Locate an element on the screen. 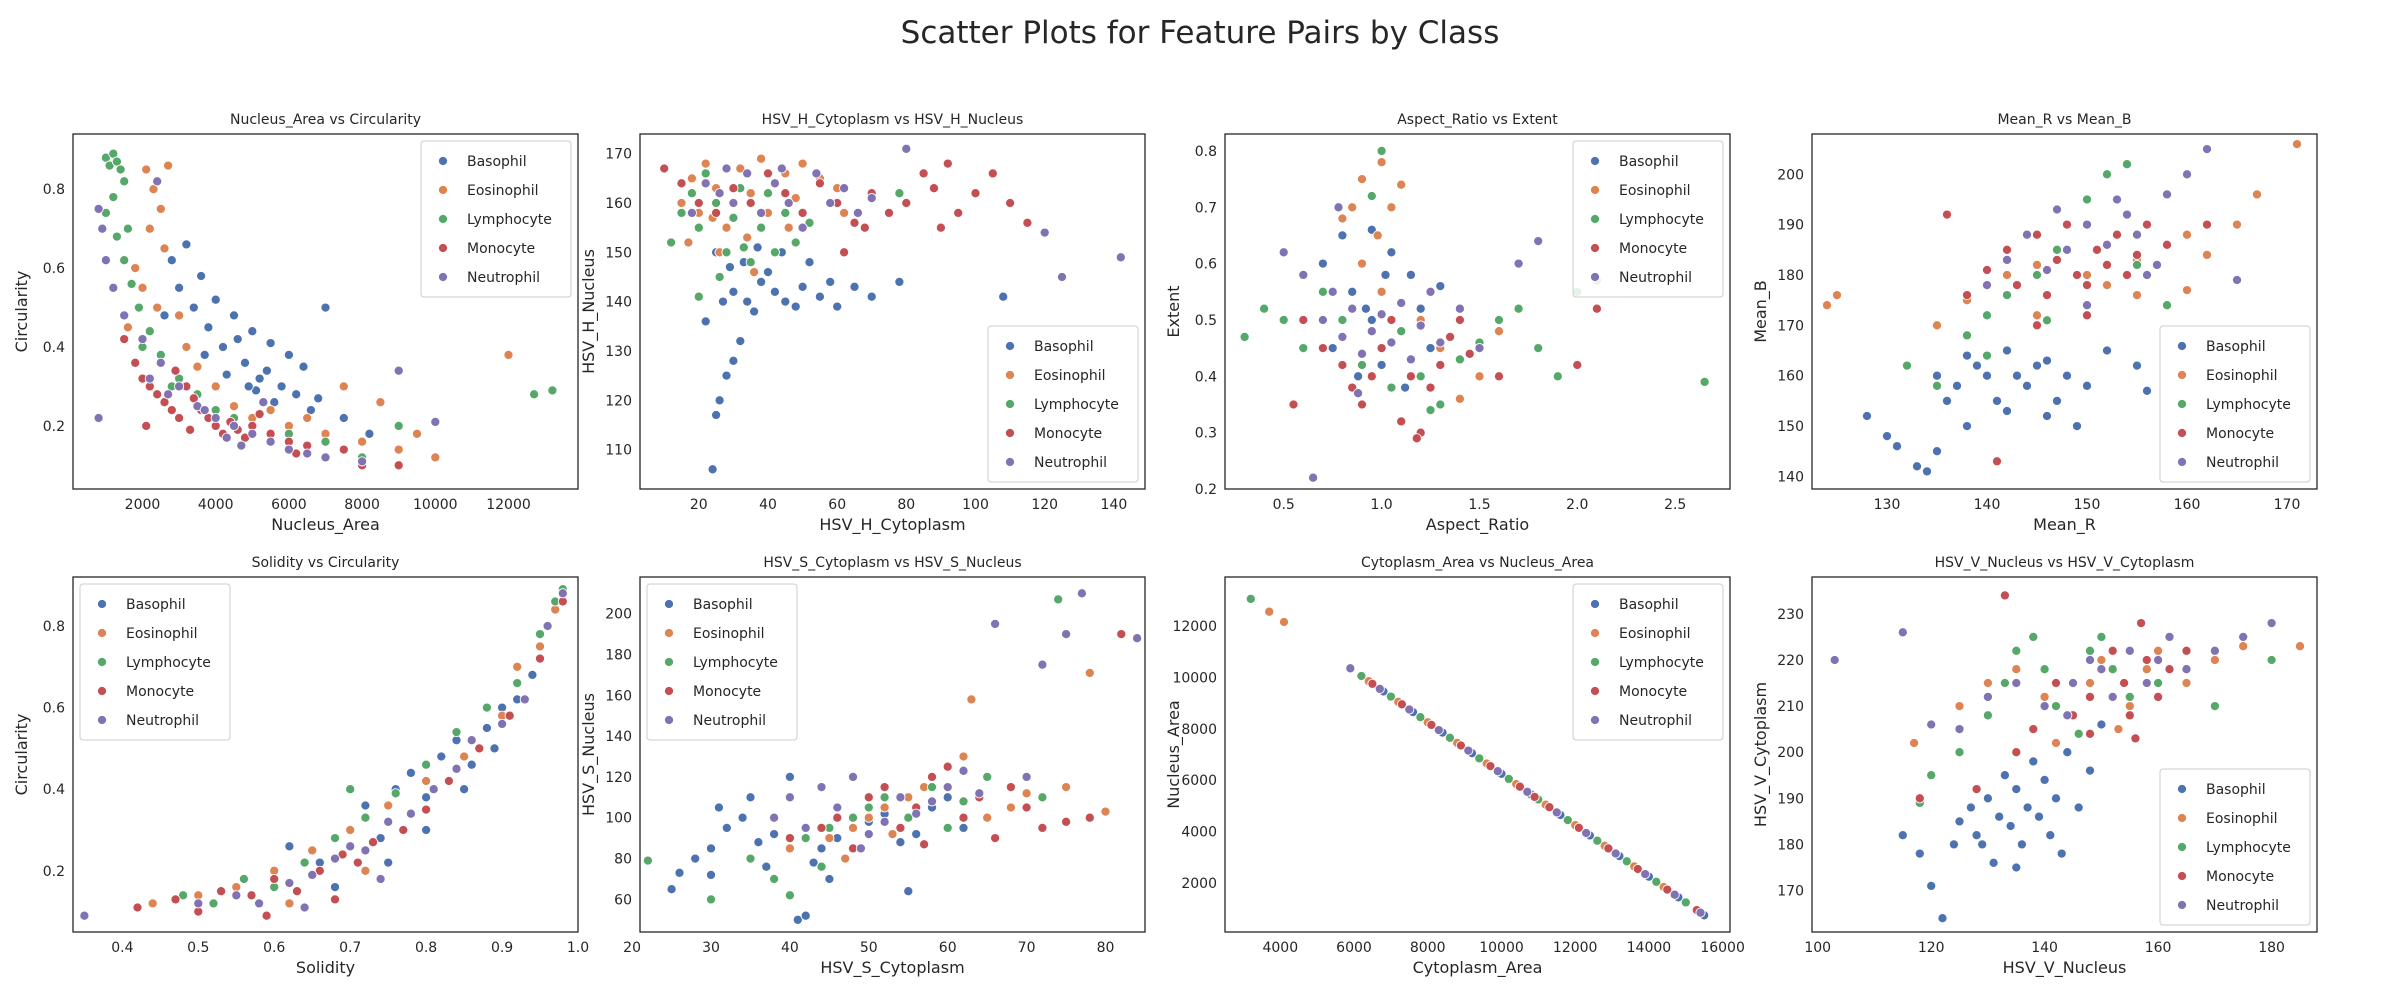 This screenshot has height=1000, width=2400. legend-marker-lymphocyte is located at coordinates (1595, 219).